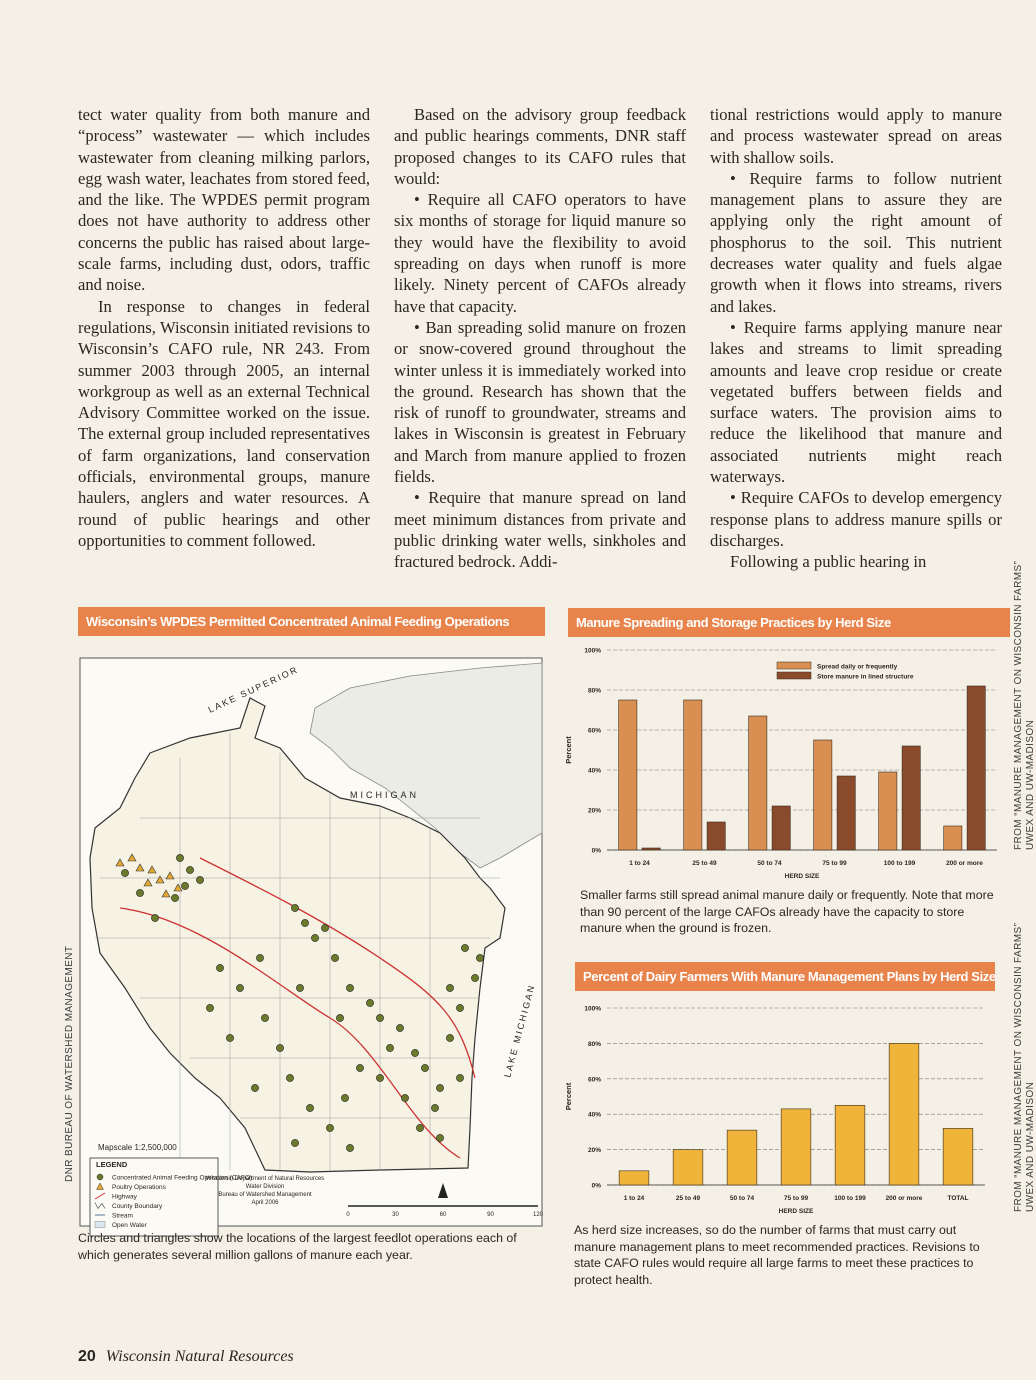  I want to click on scale-text: Mapscale 1:2,500,000, so click(137, 1147).